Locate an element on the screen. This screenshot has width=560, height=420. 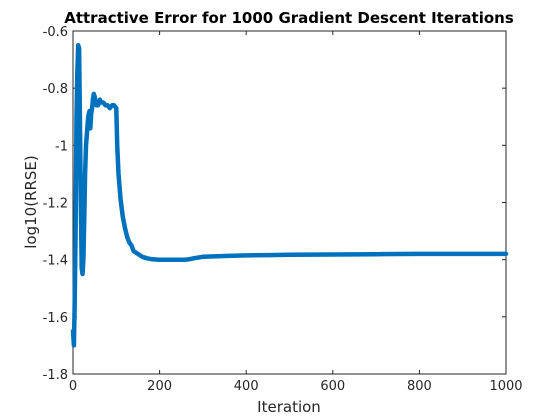
x-tick-label: 200 is located at coordinates (159, 386).